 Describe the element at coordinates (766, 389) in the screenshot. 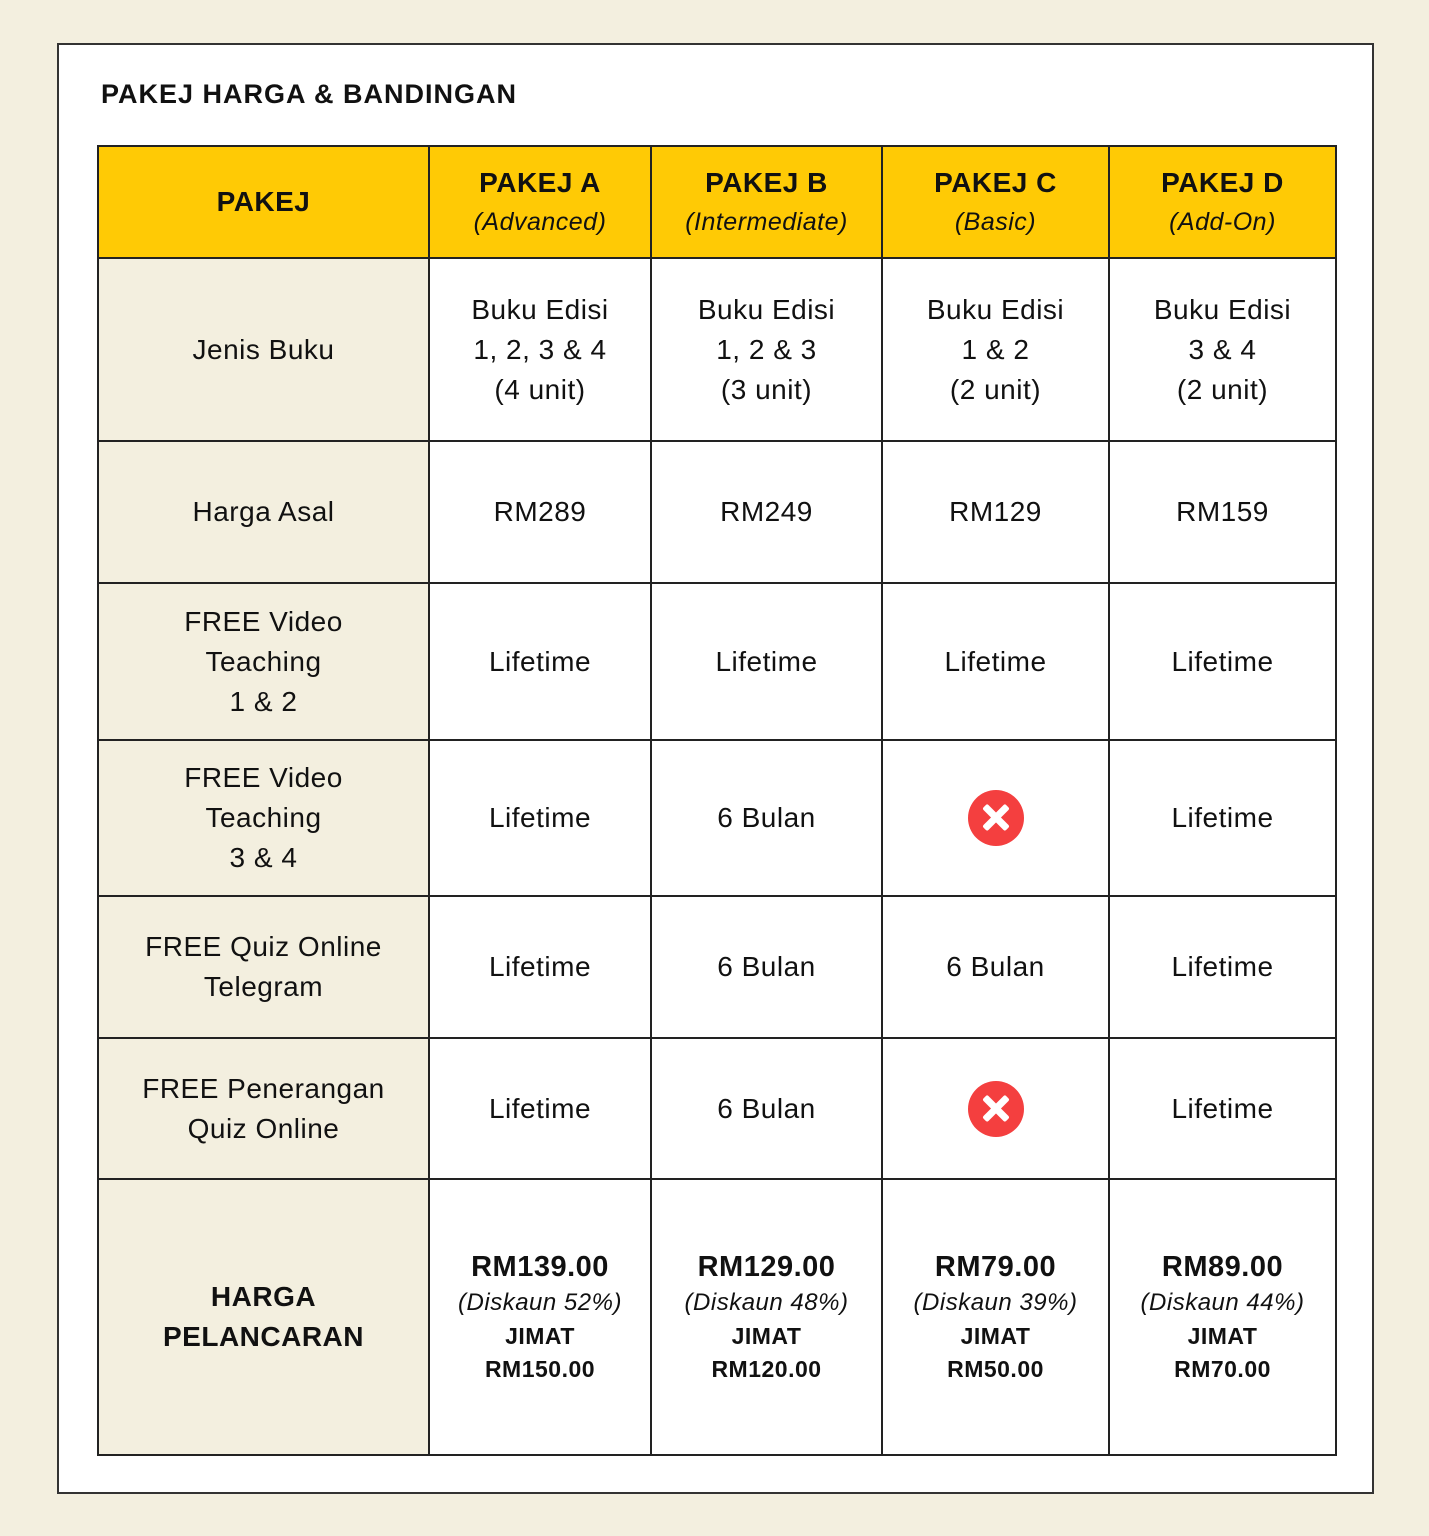

I see `cell-line: (3 unit)` at that location.